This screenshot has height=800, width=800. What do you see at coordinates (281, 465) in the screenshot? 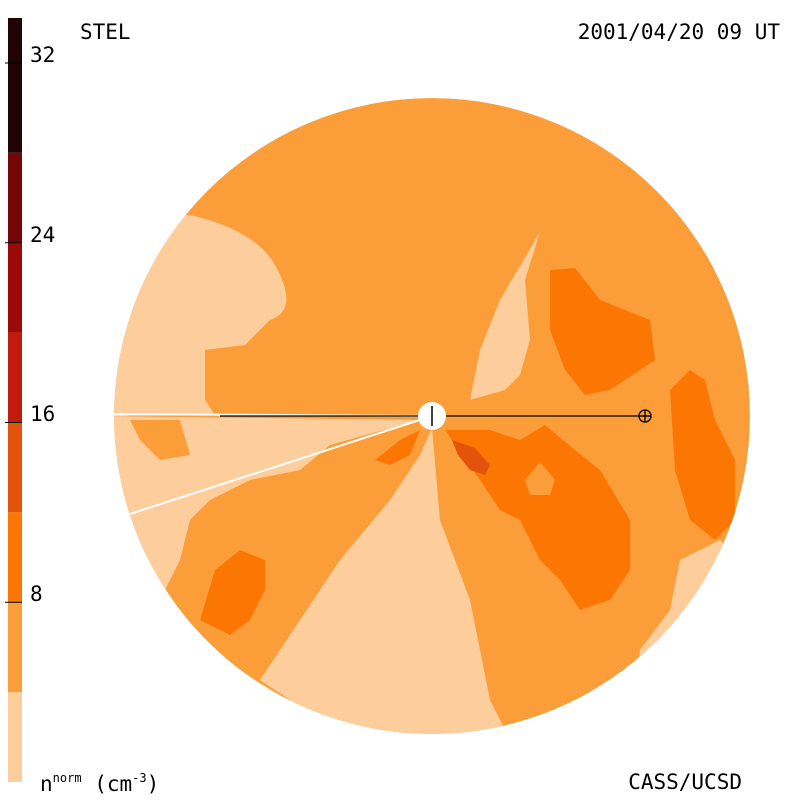
I see `data-gap-line-sw` at bounding box center [281, 465].